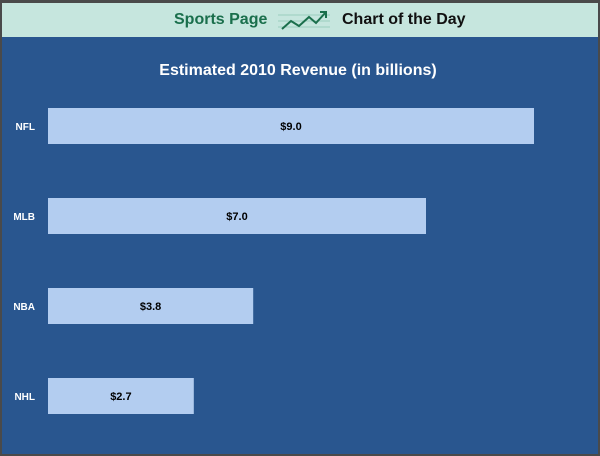  I want to click on chart-title: Estimated 2010 Revenue (in billions), so click(298, 70).